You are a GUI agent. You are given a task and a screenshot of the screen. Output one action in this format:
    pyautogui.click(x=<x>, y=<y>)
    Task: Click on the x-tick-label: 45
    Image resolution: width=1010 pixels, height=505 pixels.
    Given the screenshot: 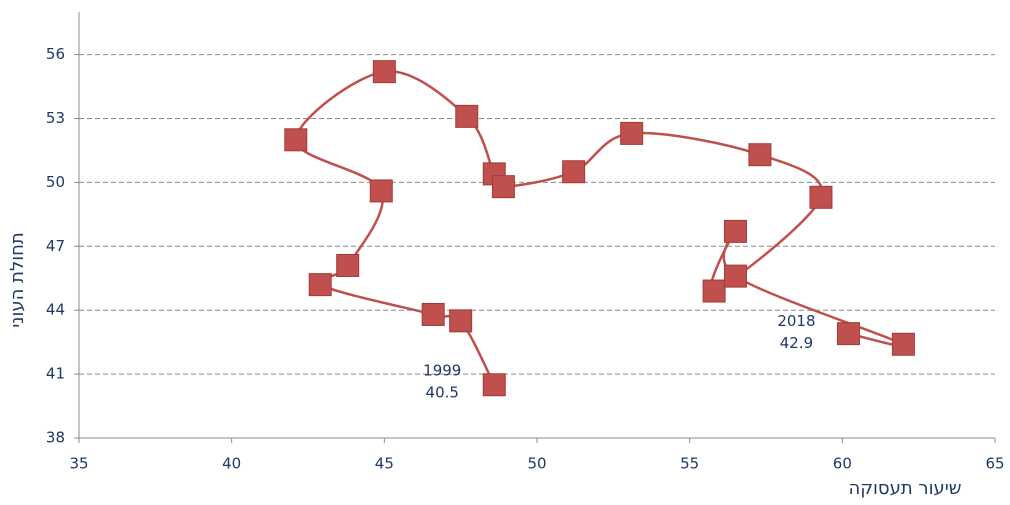 What is the action you would take?
    pyautogui.click(x=384, y=464)
    